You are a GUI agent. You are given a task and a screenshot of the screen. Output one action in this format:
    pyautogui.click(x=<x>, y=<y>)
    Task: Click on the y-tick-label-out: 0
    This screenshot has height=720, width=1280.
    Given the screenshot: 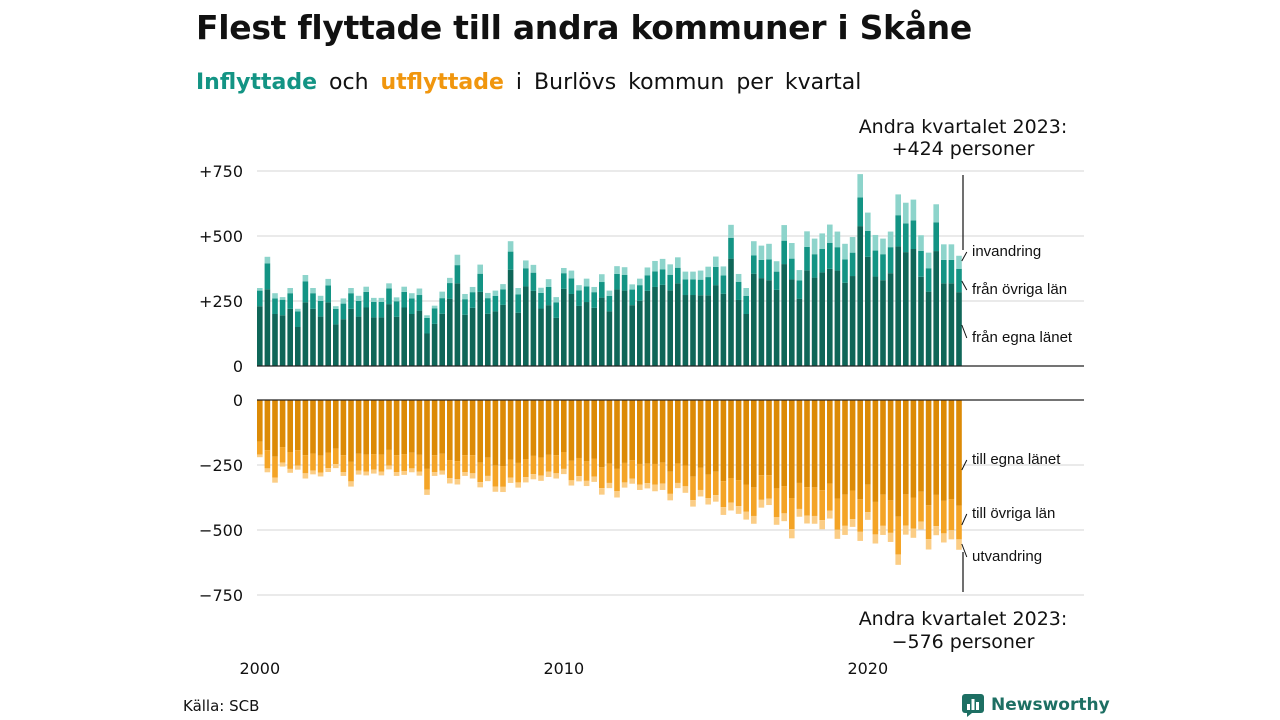 What is the action you would take?
    pyautogui.click(x=238, y=400)
    